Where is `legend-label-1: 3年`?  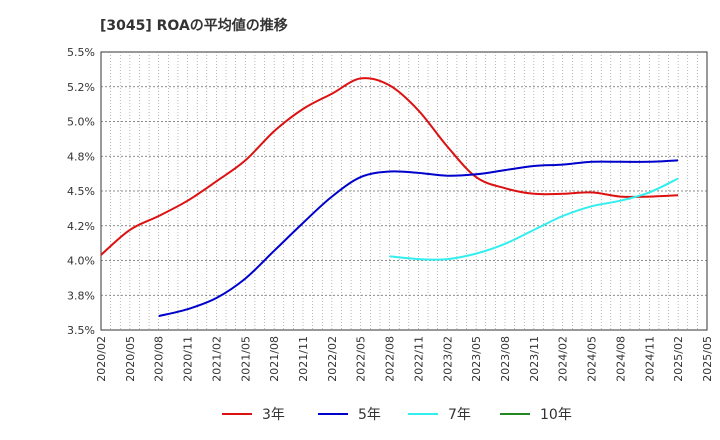
legend-label-1: 3年 is located at coordinates (273, 415).